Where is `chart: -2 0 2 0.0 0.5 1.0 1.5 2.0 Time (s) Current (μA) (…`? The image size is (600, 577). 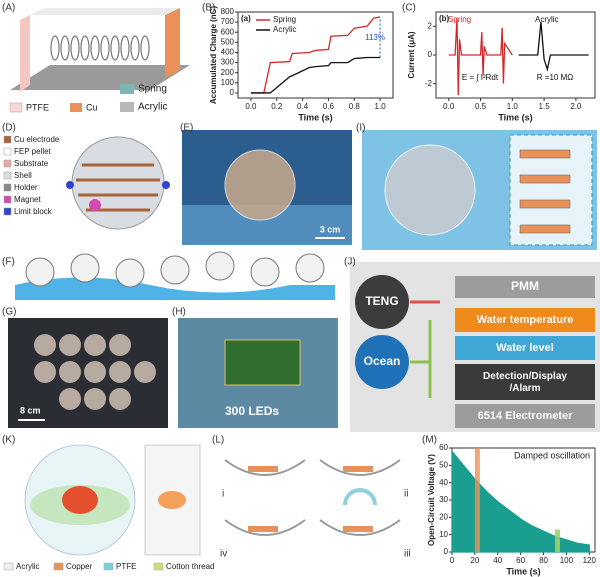 chart: -2 0 2 0.0 0.5 1.0 1.5 2.0 Time (s) Current (μA) (… is located at coordinates (501, 66).